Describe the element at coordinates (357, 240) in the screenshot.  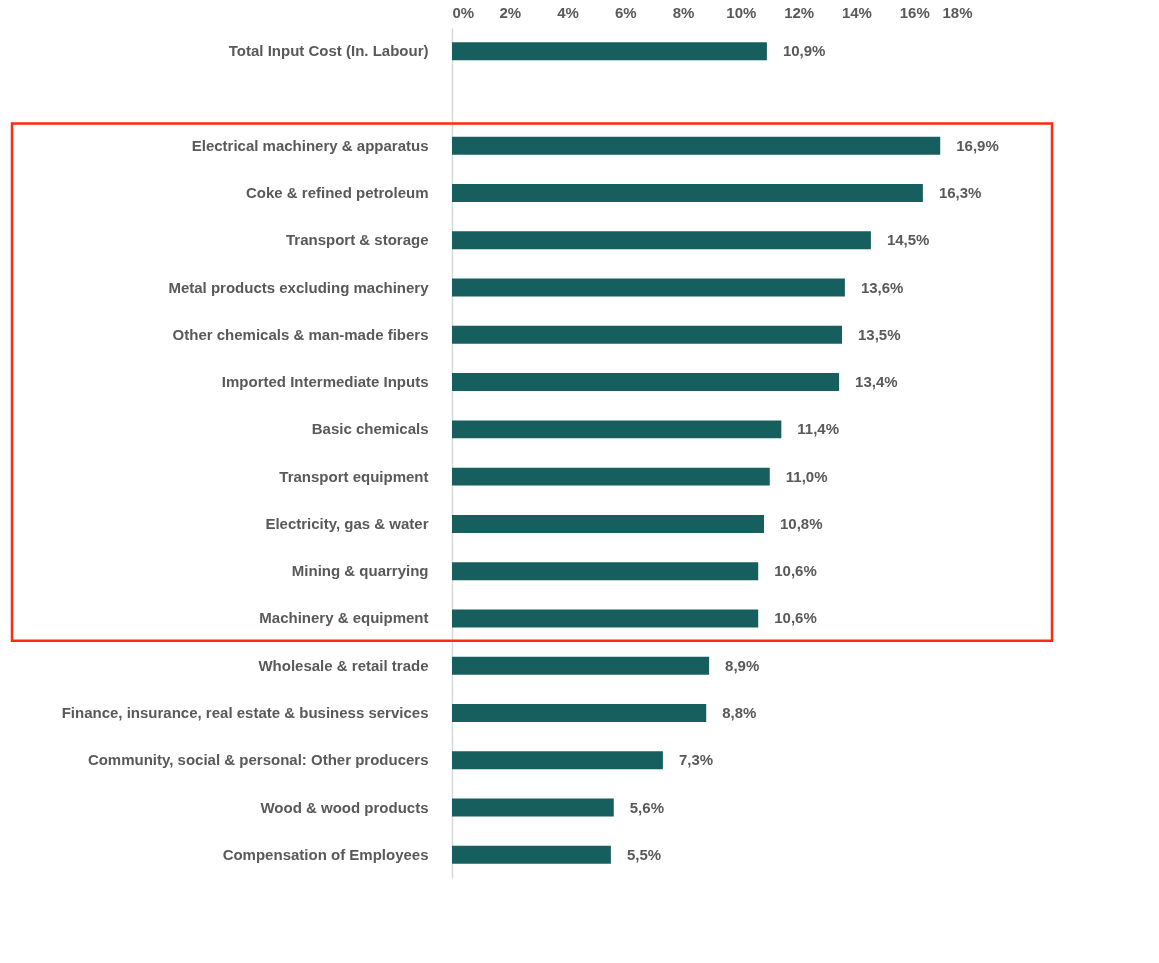
I see `y-tick-label: Transport & storage` at that location.